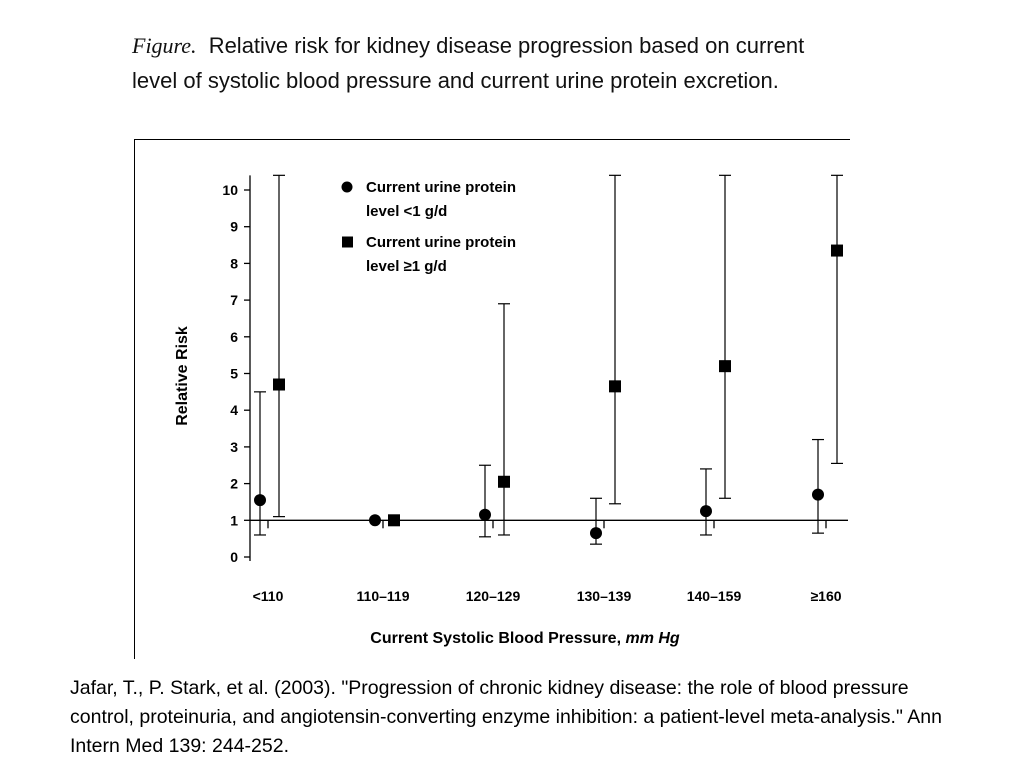 The height and width of the screenshot is (768, 1024). What do you see at coordinates (497, 638) in the screenshot?
I see `x-axis-title-main: Current Systolic Blood Pressure,` at bounding box center [497, 638].